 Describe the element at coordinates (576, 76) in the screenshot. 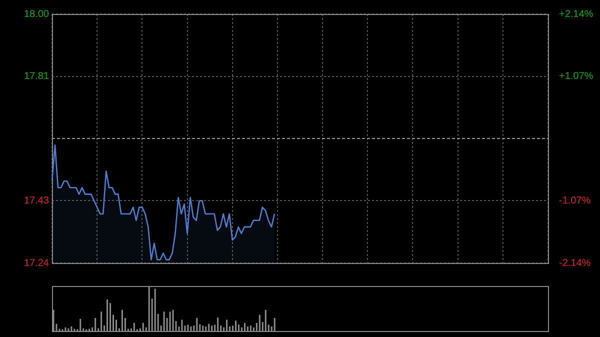

I see `y2-tick-label: +1.07%` at that location.